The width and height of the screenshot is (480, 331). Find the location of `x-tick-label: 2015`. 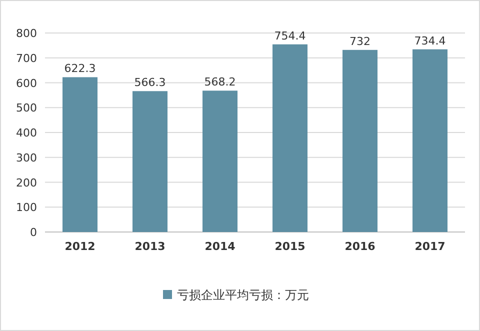

x-tick-label: 2015 is located at coordinates (290, 246).